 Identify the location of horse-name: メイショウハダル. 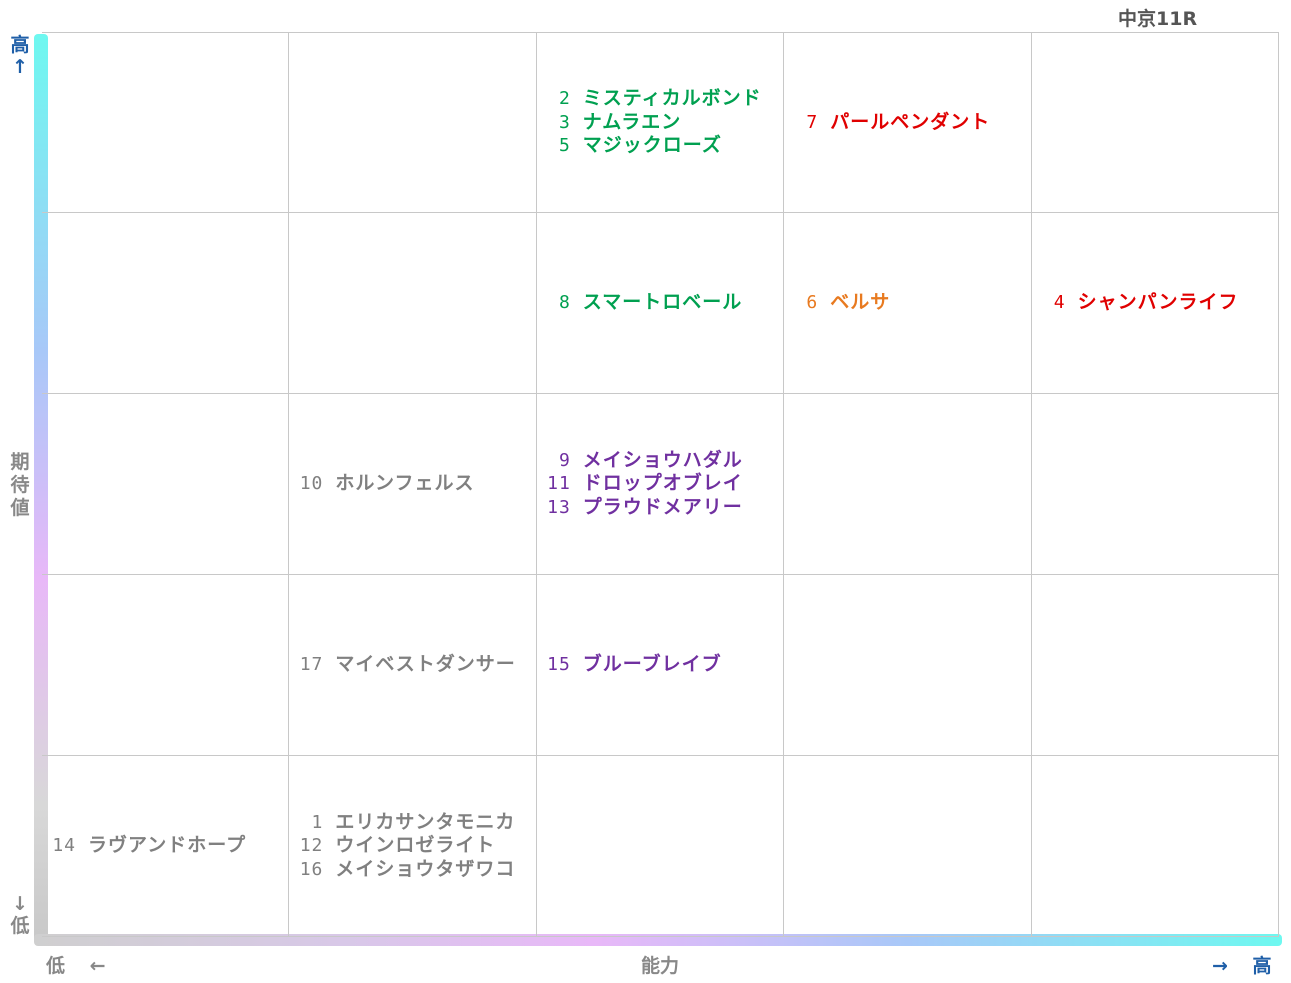
(662, 459).